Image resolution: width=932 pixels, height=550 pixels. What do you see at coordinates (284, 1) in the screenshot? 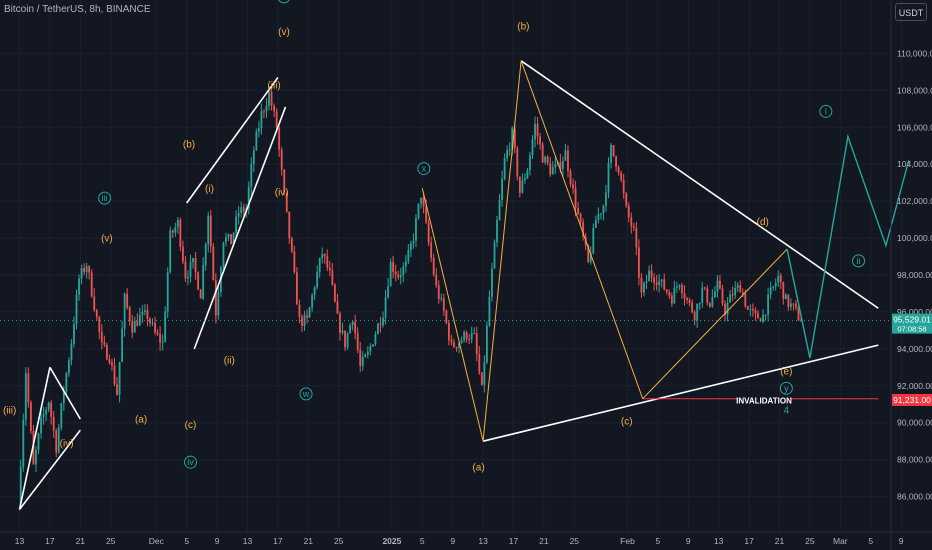
I see `wave-label: v` at bounding box center [284, 1].